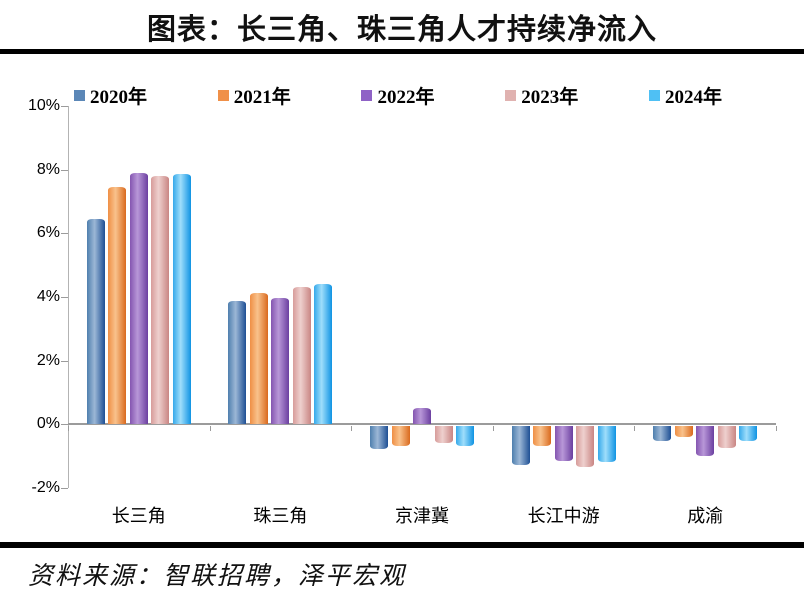 The height and width of the screenshot is (600, 804). What do you see at coordinates (117, 305) in the screenshot?
I see `bar-2021年-长三角` at bounding box center [117, 305].